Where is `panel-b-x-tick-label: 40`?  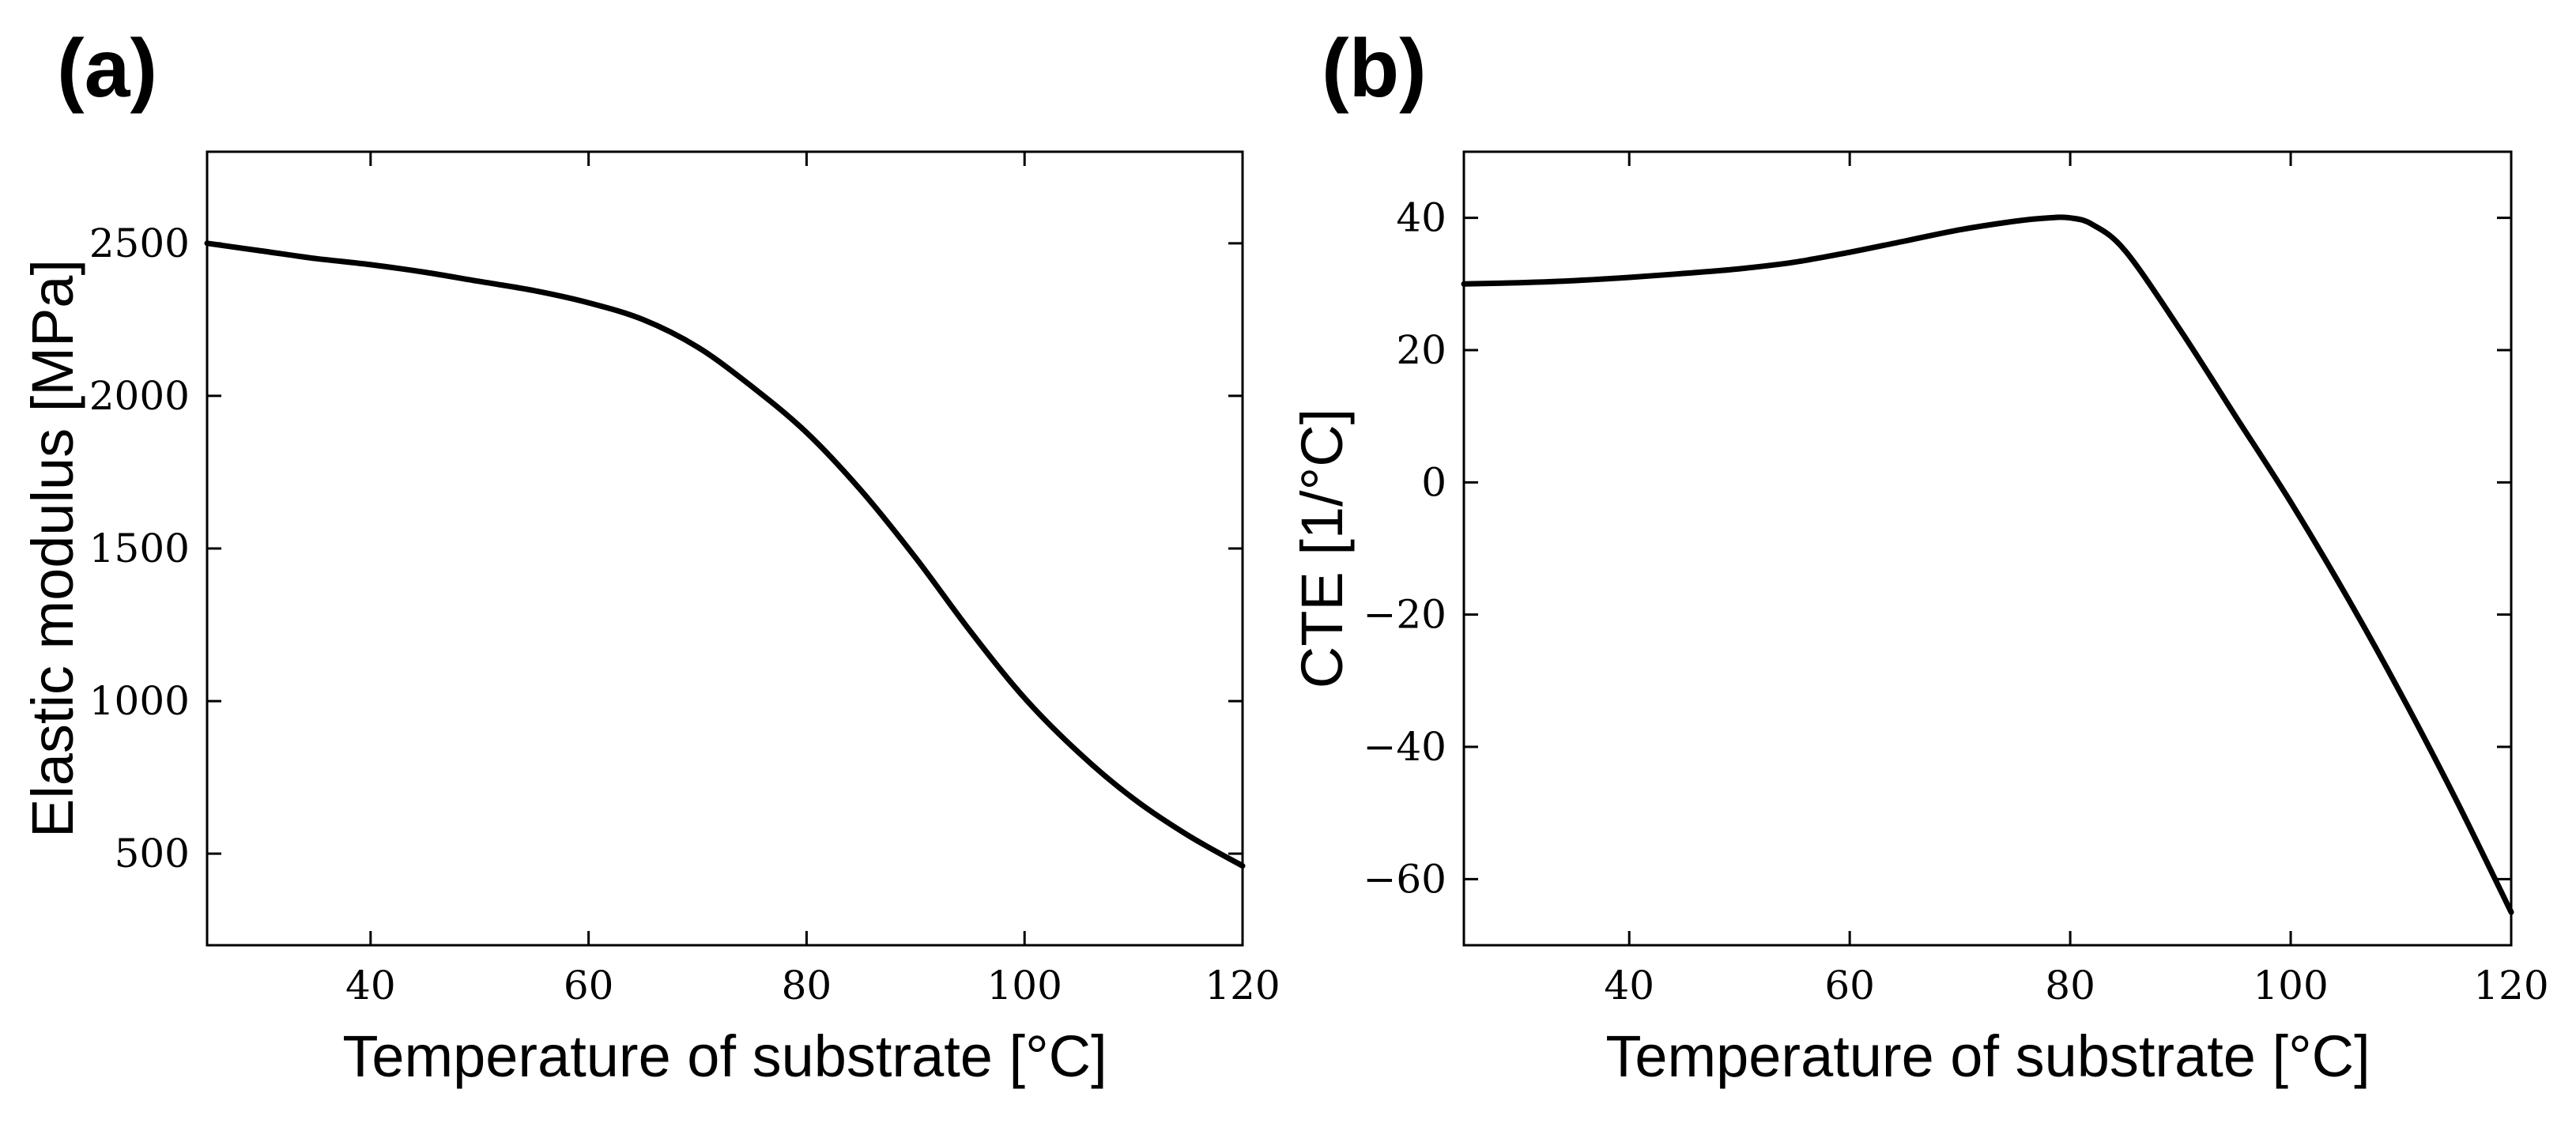
panel-b-x-tick-label: 40 is located at coordinates (1629, 985).